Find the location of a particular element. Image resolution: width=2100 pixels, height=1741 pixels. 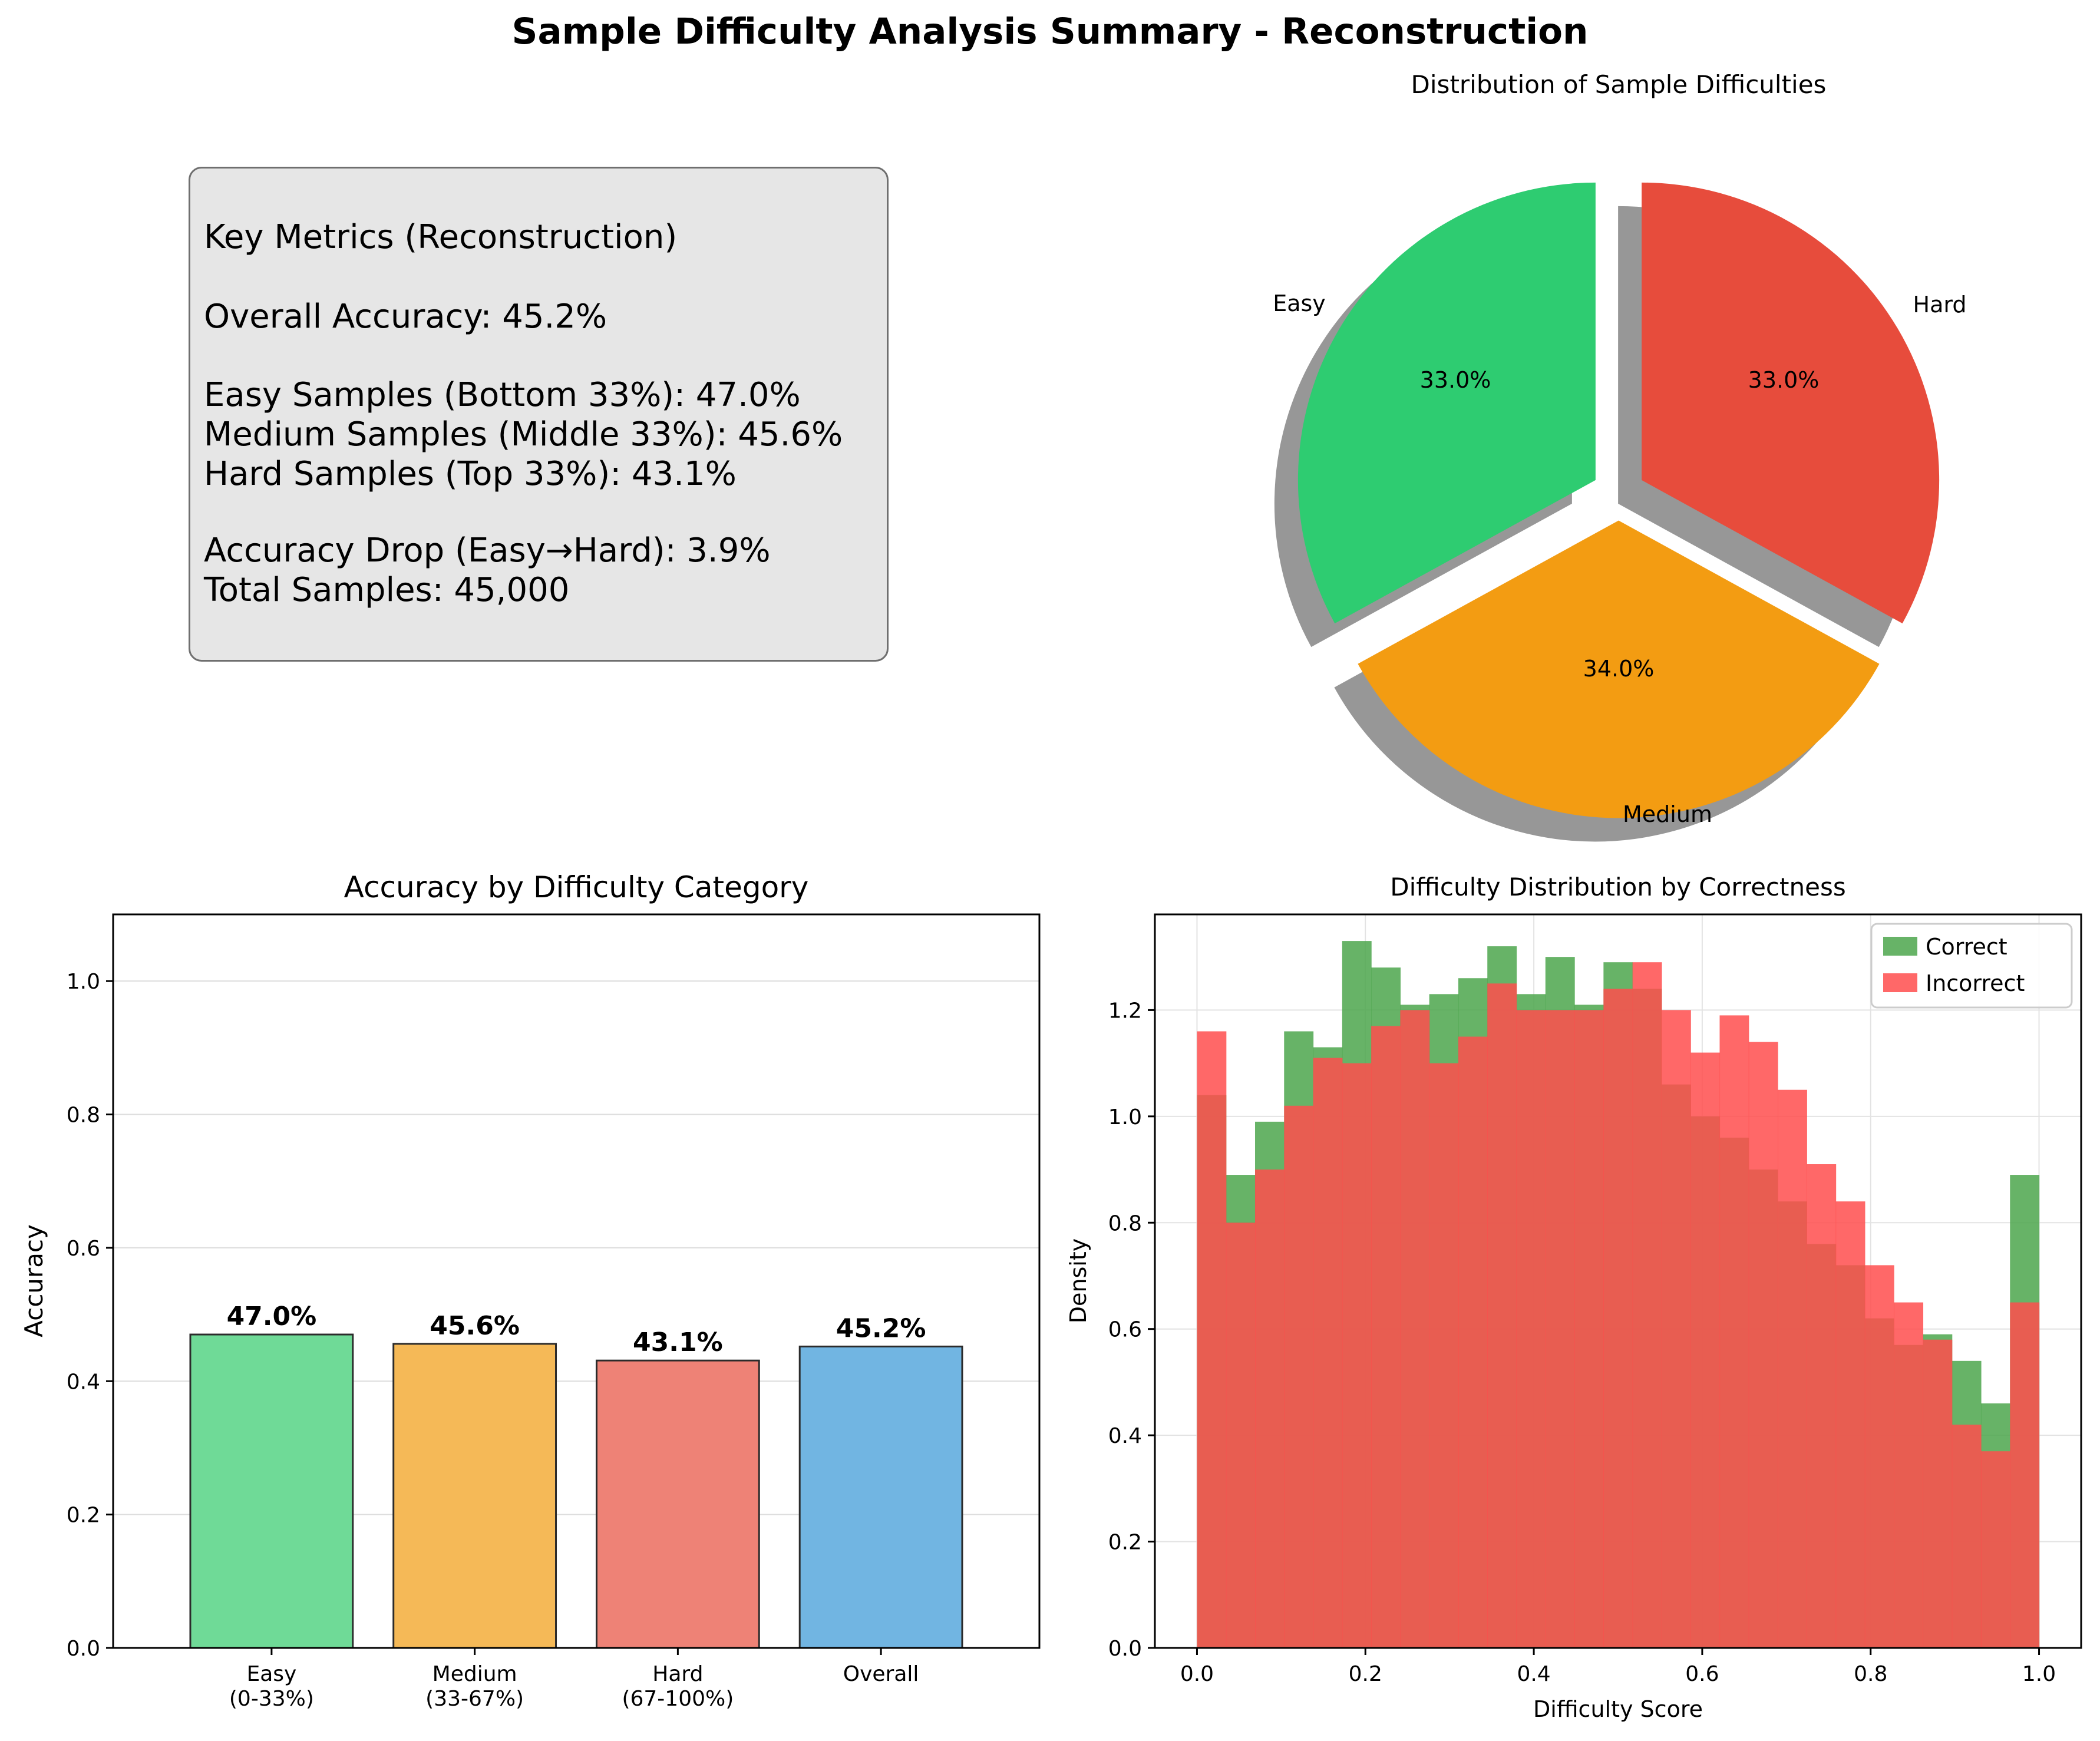

total-samples-metric: Total Samples: 45,000 is located at coordinates (387, 590).